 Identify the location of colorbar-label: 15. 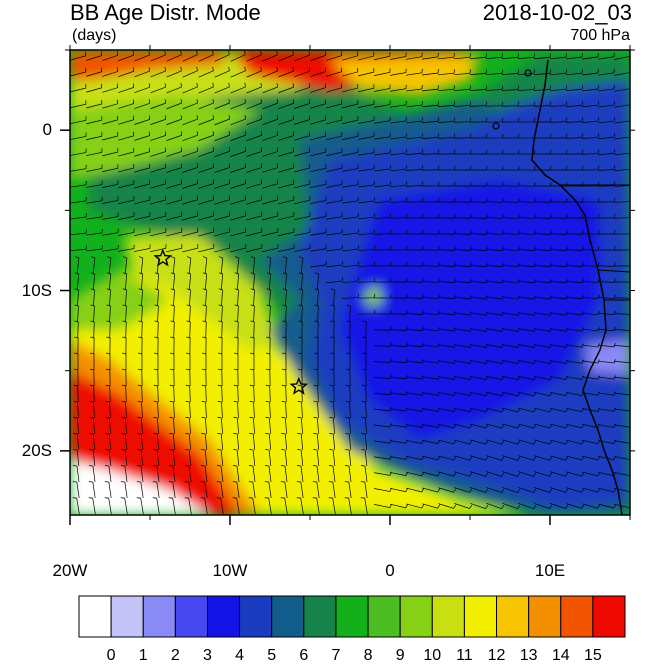
(592, 655).